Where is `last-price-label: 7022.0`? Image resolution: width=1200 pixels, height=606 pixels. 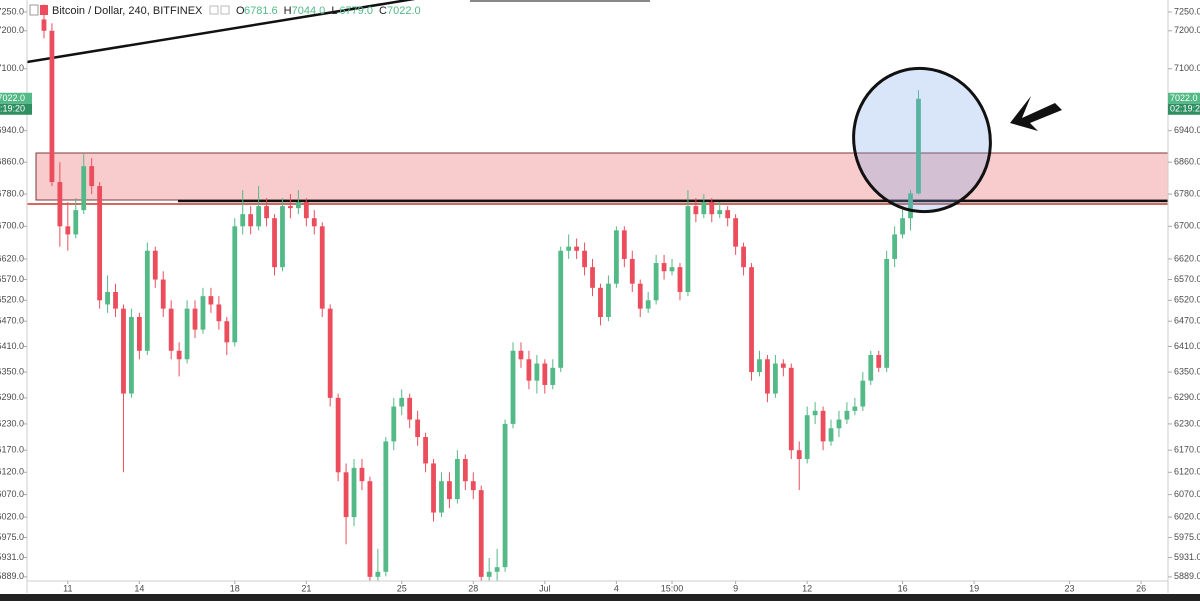
last-price-label: 7022.0 is located at coordinates (12, 98).